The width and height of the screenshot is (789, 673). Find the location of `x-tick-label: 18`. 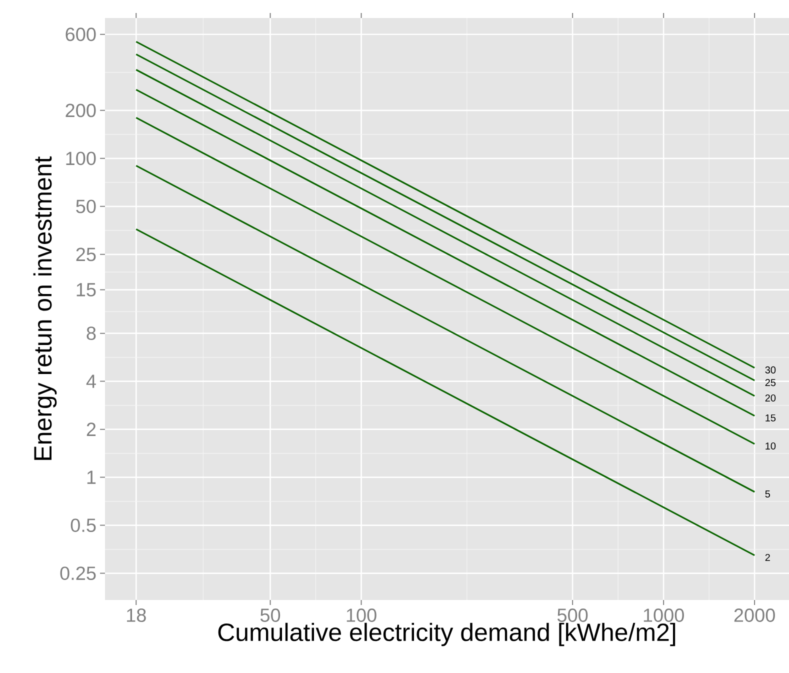

x-tick-label: 18 is located at coordinates (136, 615).